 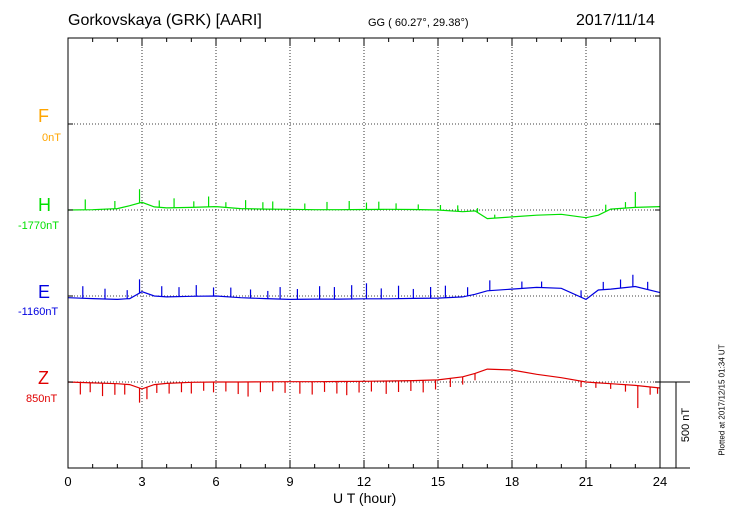 I want to click on x-tick-label: 18, so click(x=512, y=481).